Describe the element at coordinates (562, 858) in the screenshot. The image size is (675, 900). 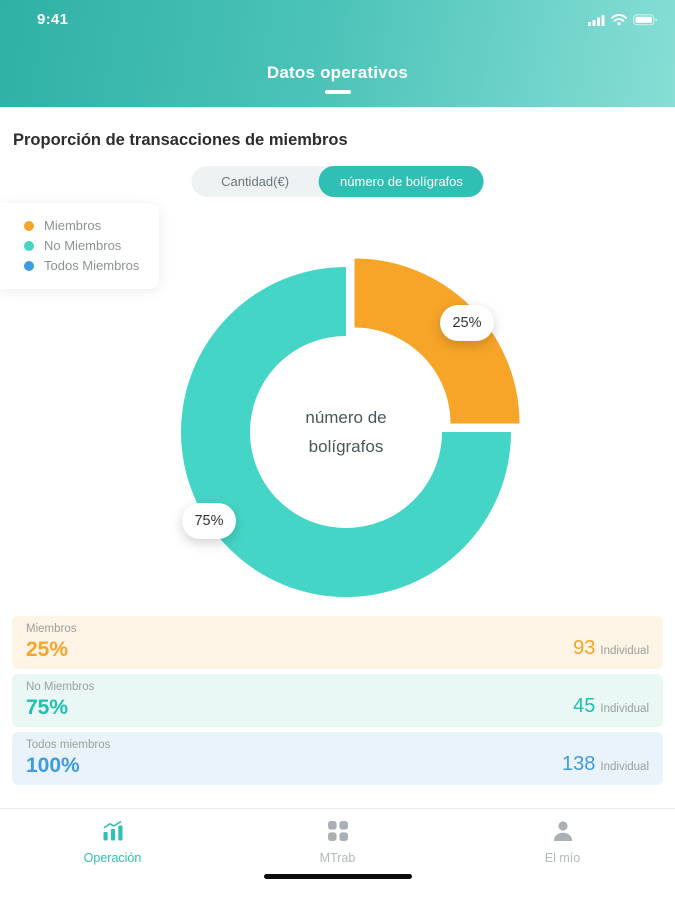
I see `tab-label: El mío` at that location.